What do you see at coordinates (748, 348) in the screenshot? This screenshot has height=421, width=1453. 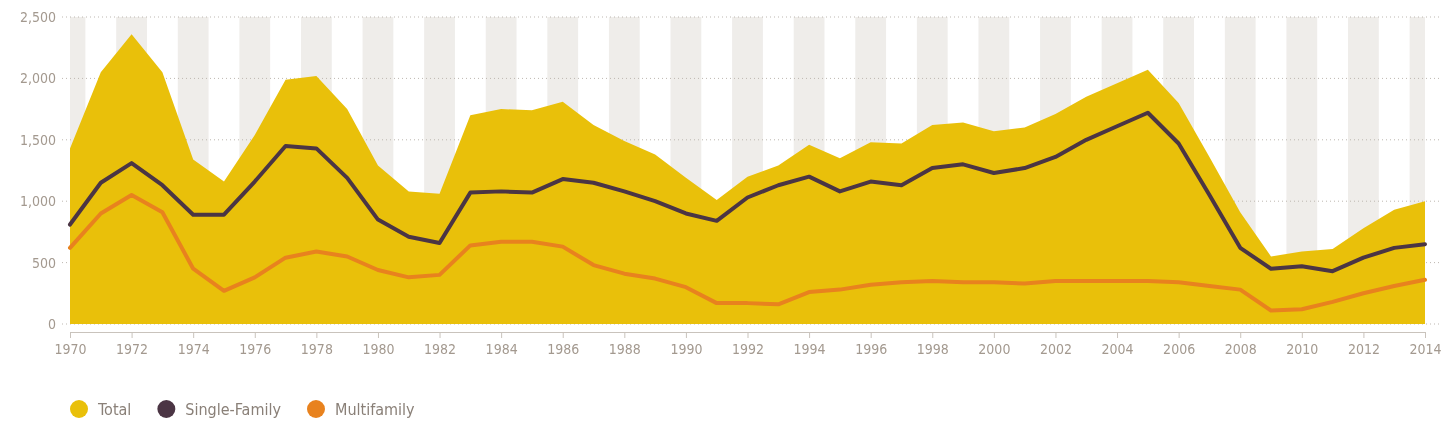 I see `x-tick-label: 1992` at bounding box center [748, 348].